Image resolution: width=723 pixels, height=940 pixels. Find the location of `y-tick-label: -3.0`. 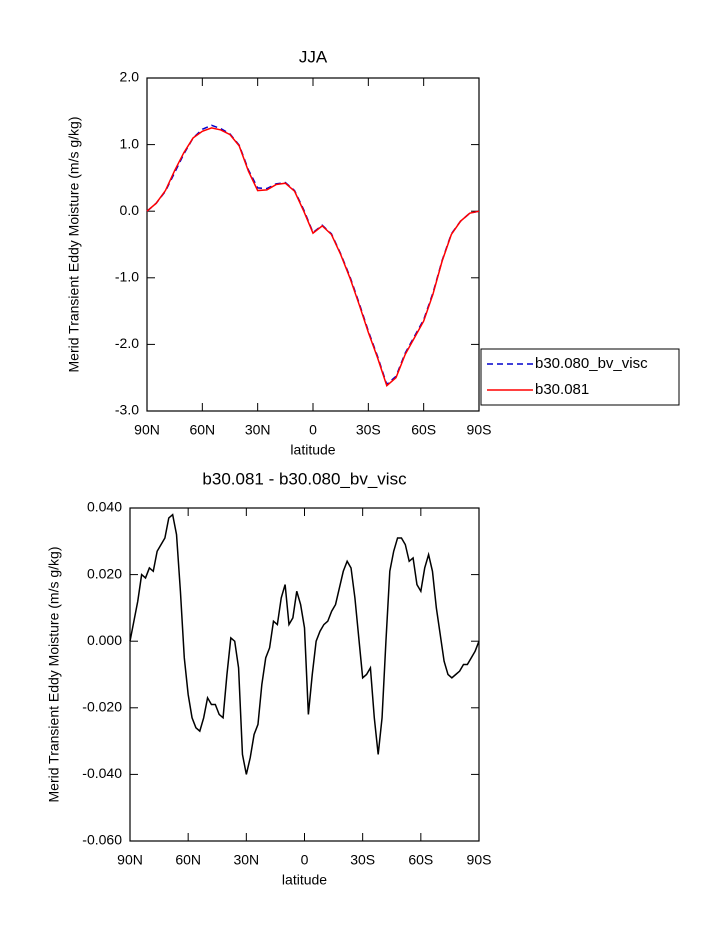

y-tick-label: -3.0 is located at coordinates (127, 410).